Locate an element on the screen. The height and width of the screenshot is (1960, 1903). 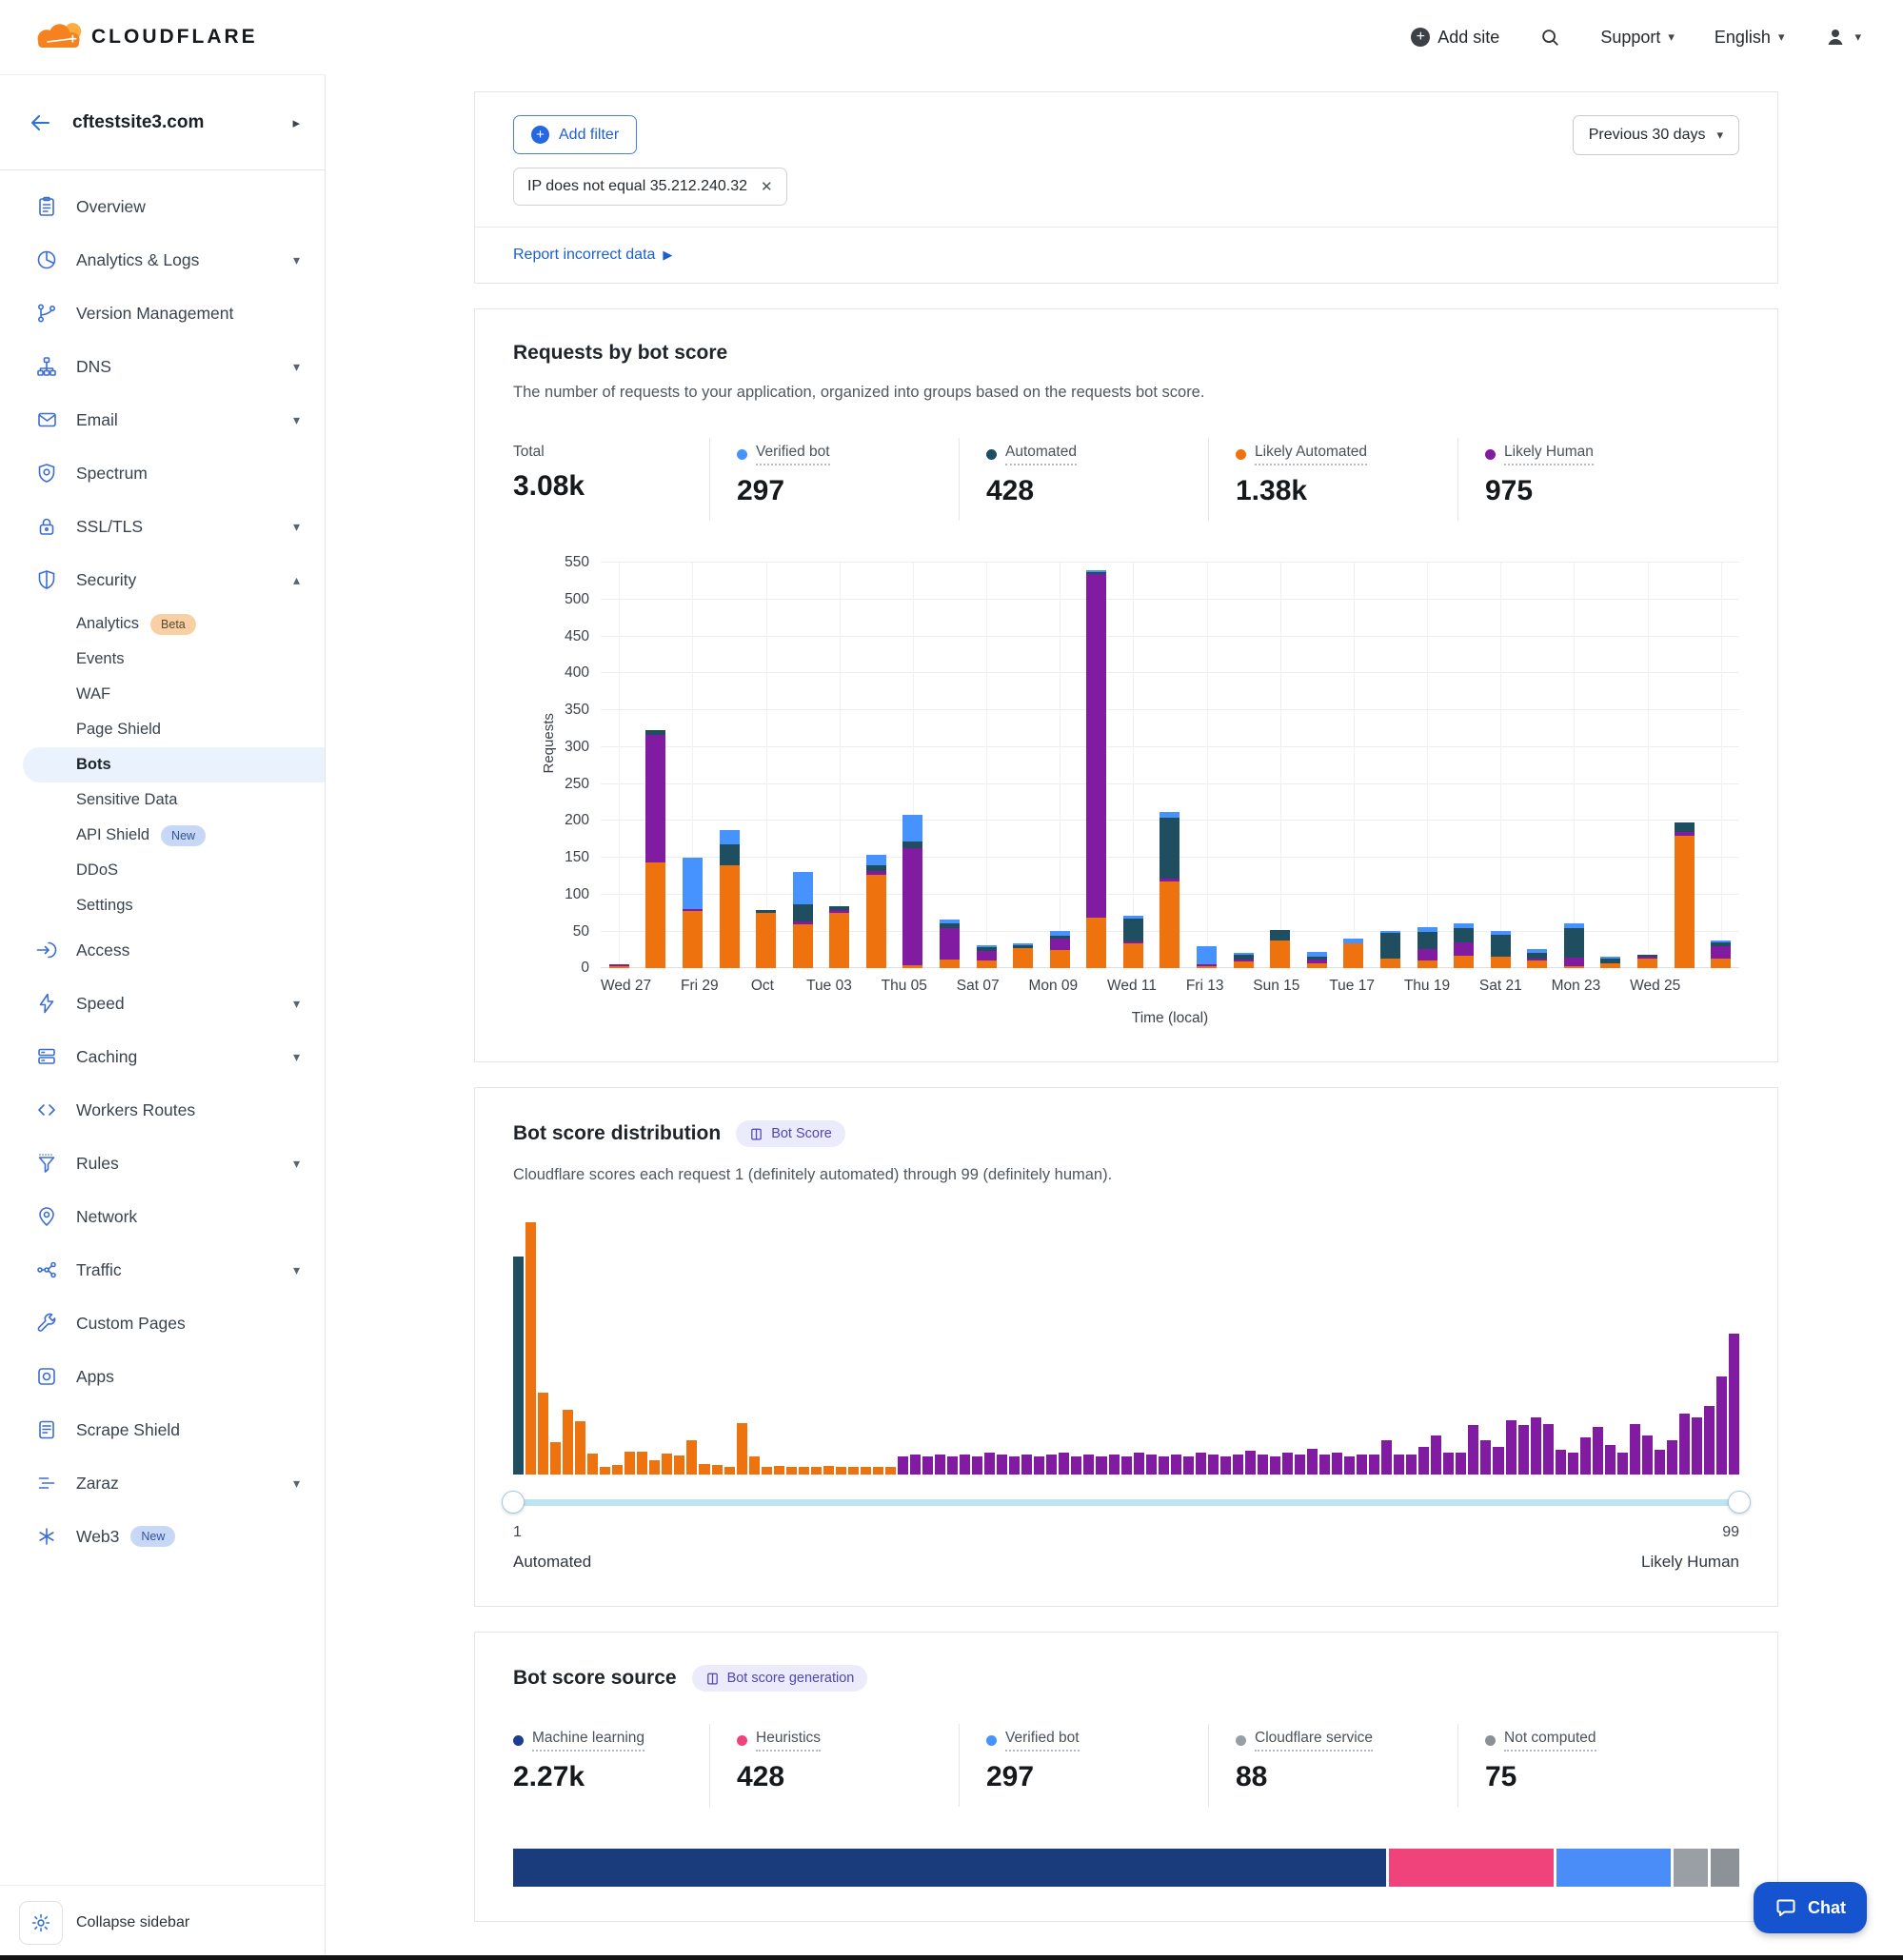
sidebar-subitem-api-shield: API Shield New is located at coordinates (162, 835).